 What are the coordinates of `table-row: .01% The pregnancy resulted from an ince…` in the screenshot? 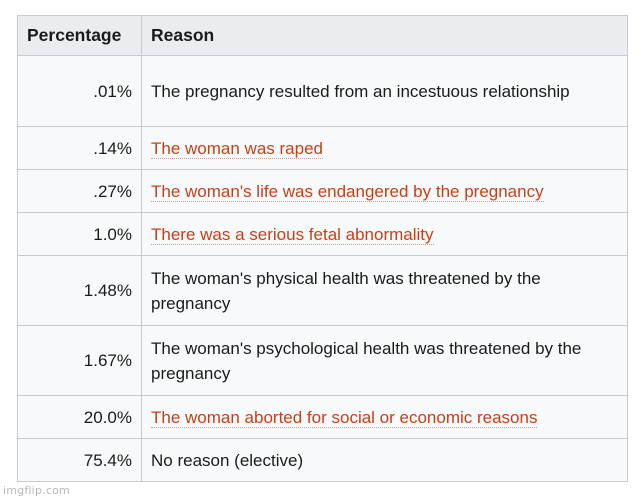 It's located at (322, 91).